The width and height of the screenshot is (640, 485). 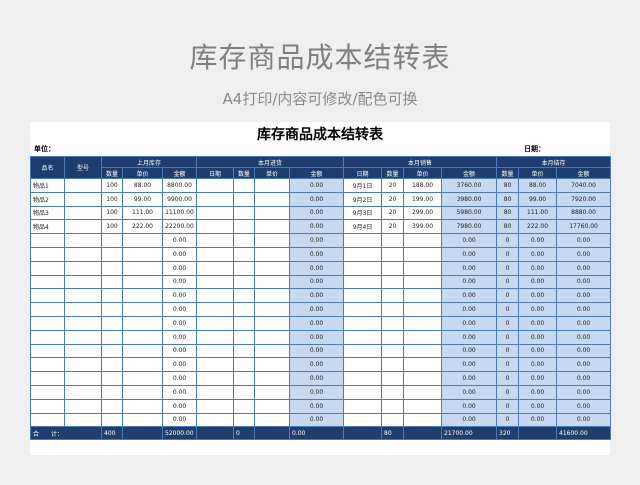 I want to click on table-cell: 9月3日, so click(x=363, y=213).